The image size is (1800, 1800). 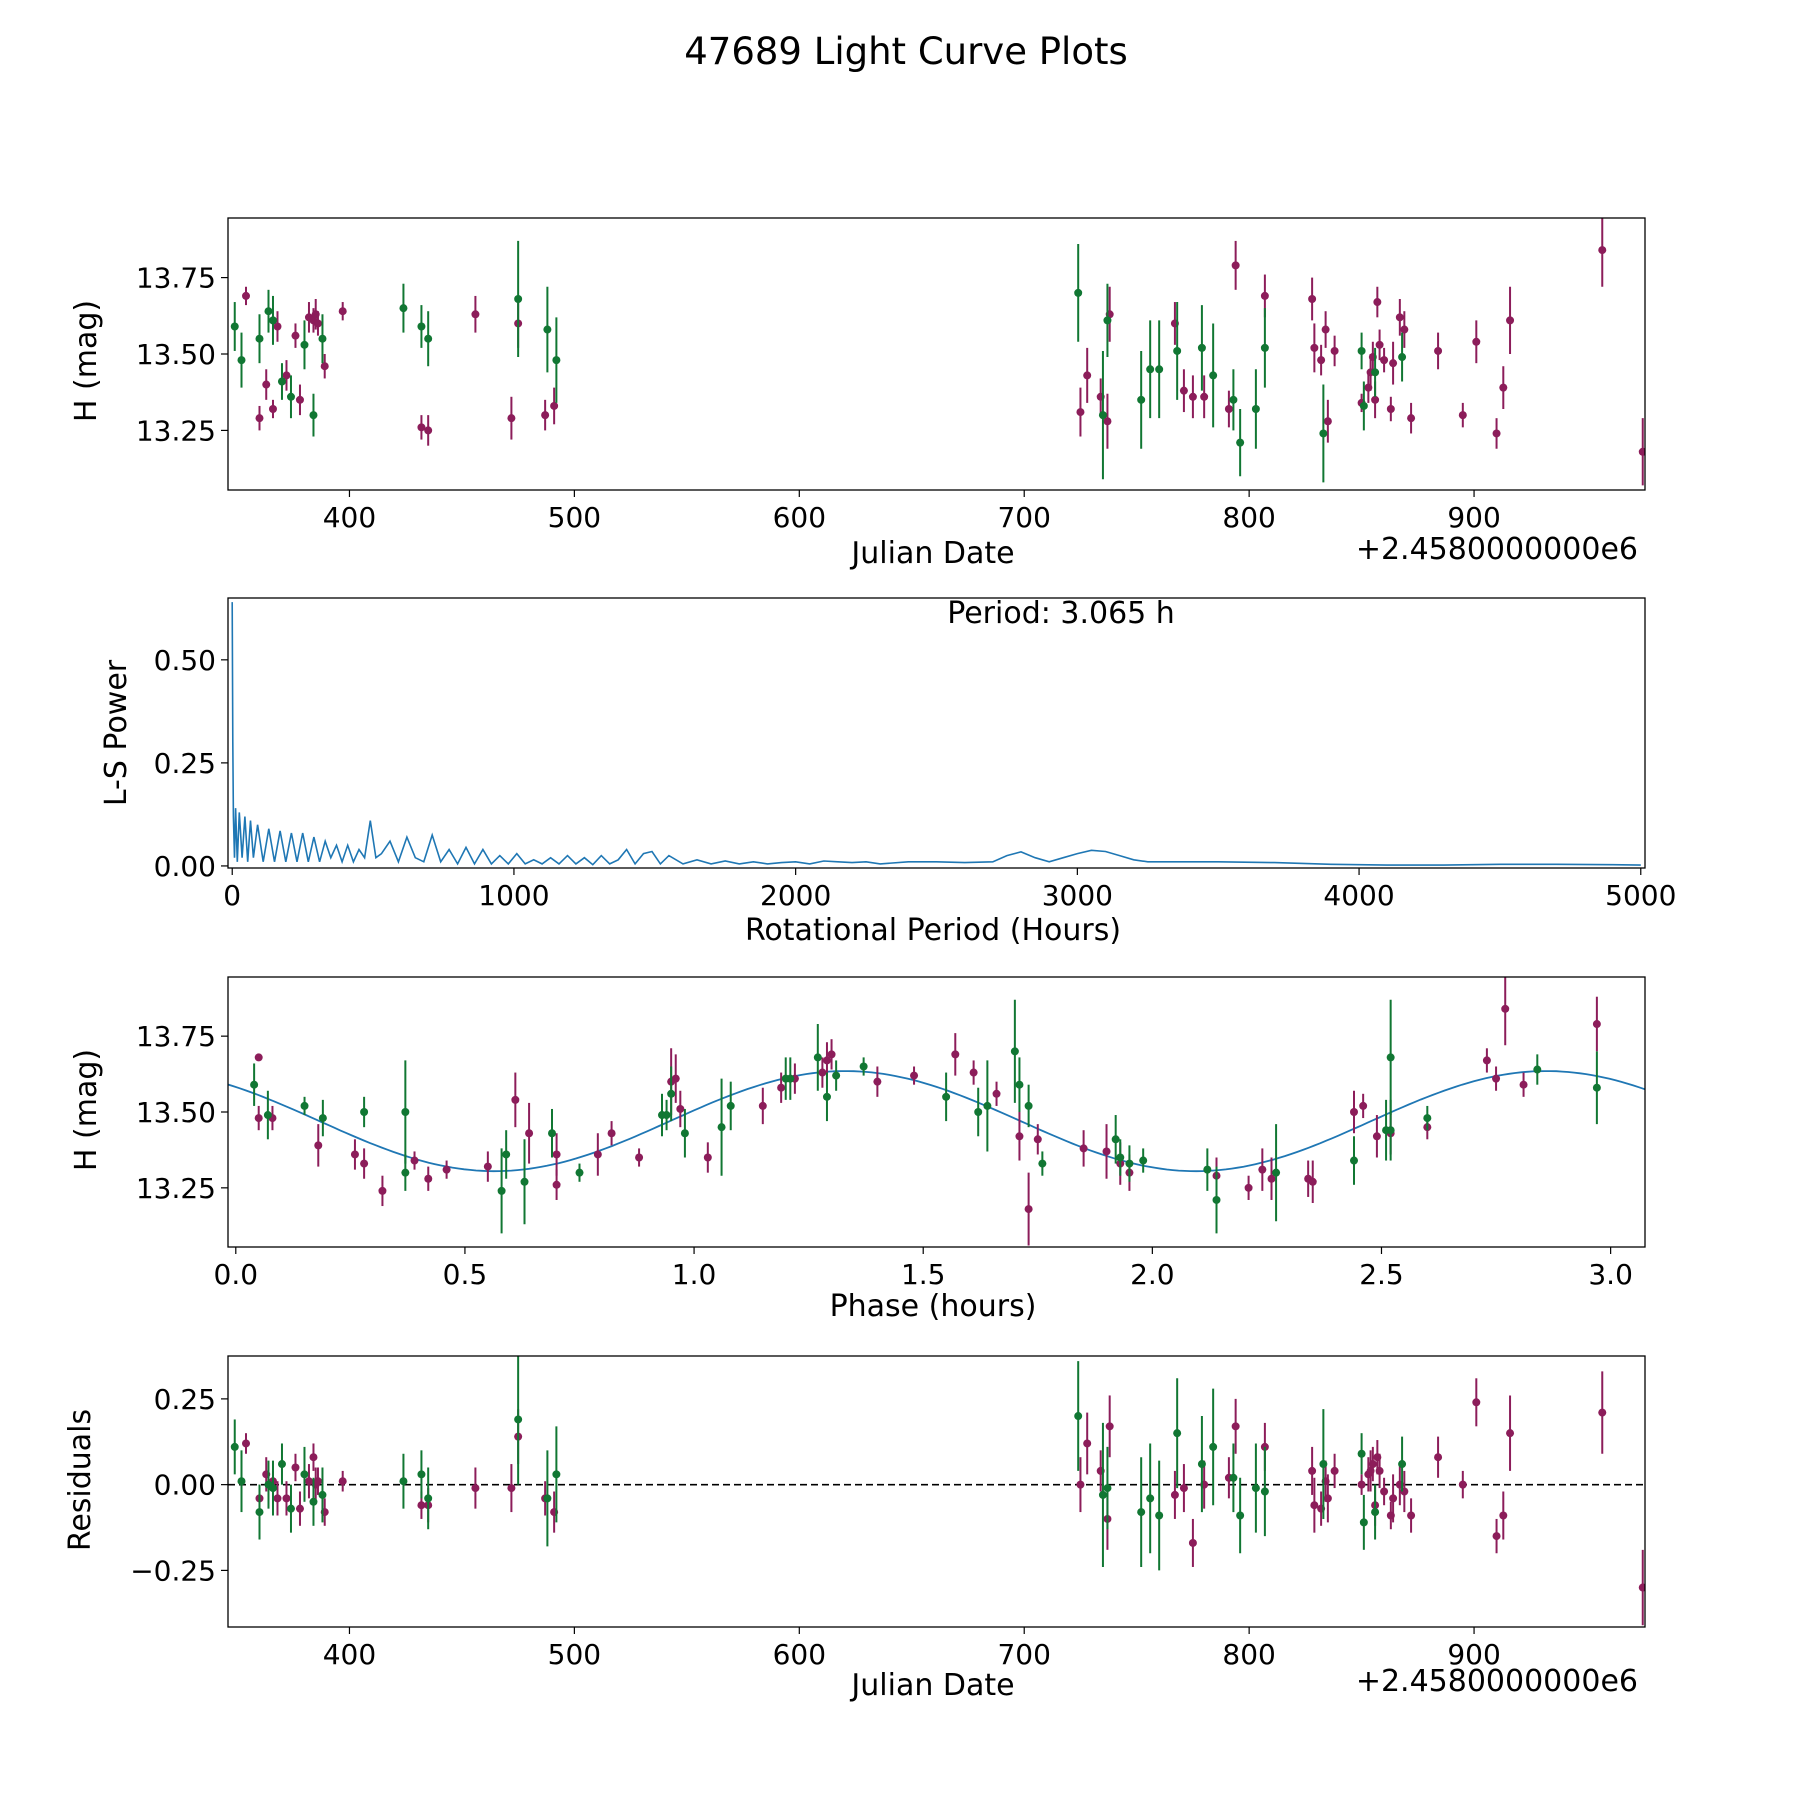 I want to click on periodogram-ylabel: L-S Power, so click(x=116, y=732).